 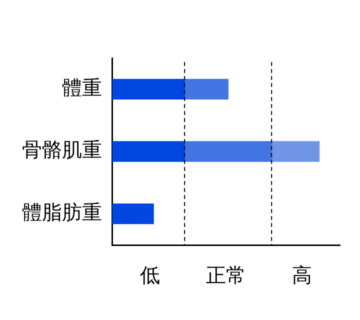 What do you see at coordinates (82, 87) in the screenshot?
I see `y-tick-label: 體重` at bounding box center [82, 87].